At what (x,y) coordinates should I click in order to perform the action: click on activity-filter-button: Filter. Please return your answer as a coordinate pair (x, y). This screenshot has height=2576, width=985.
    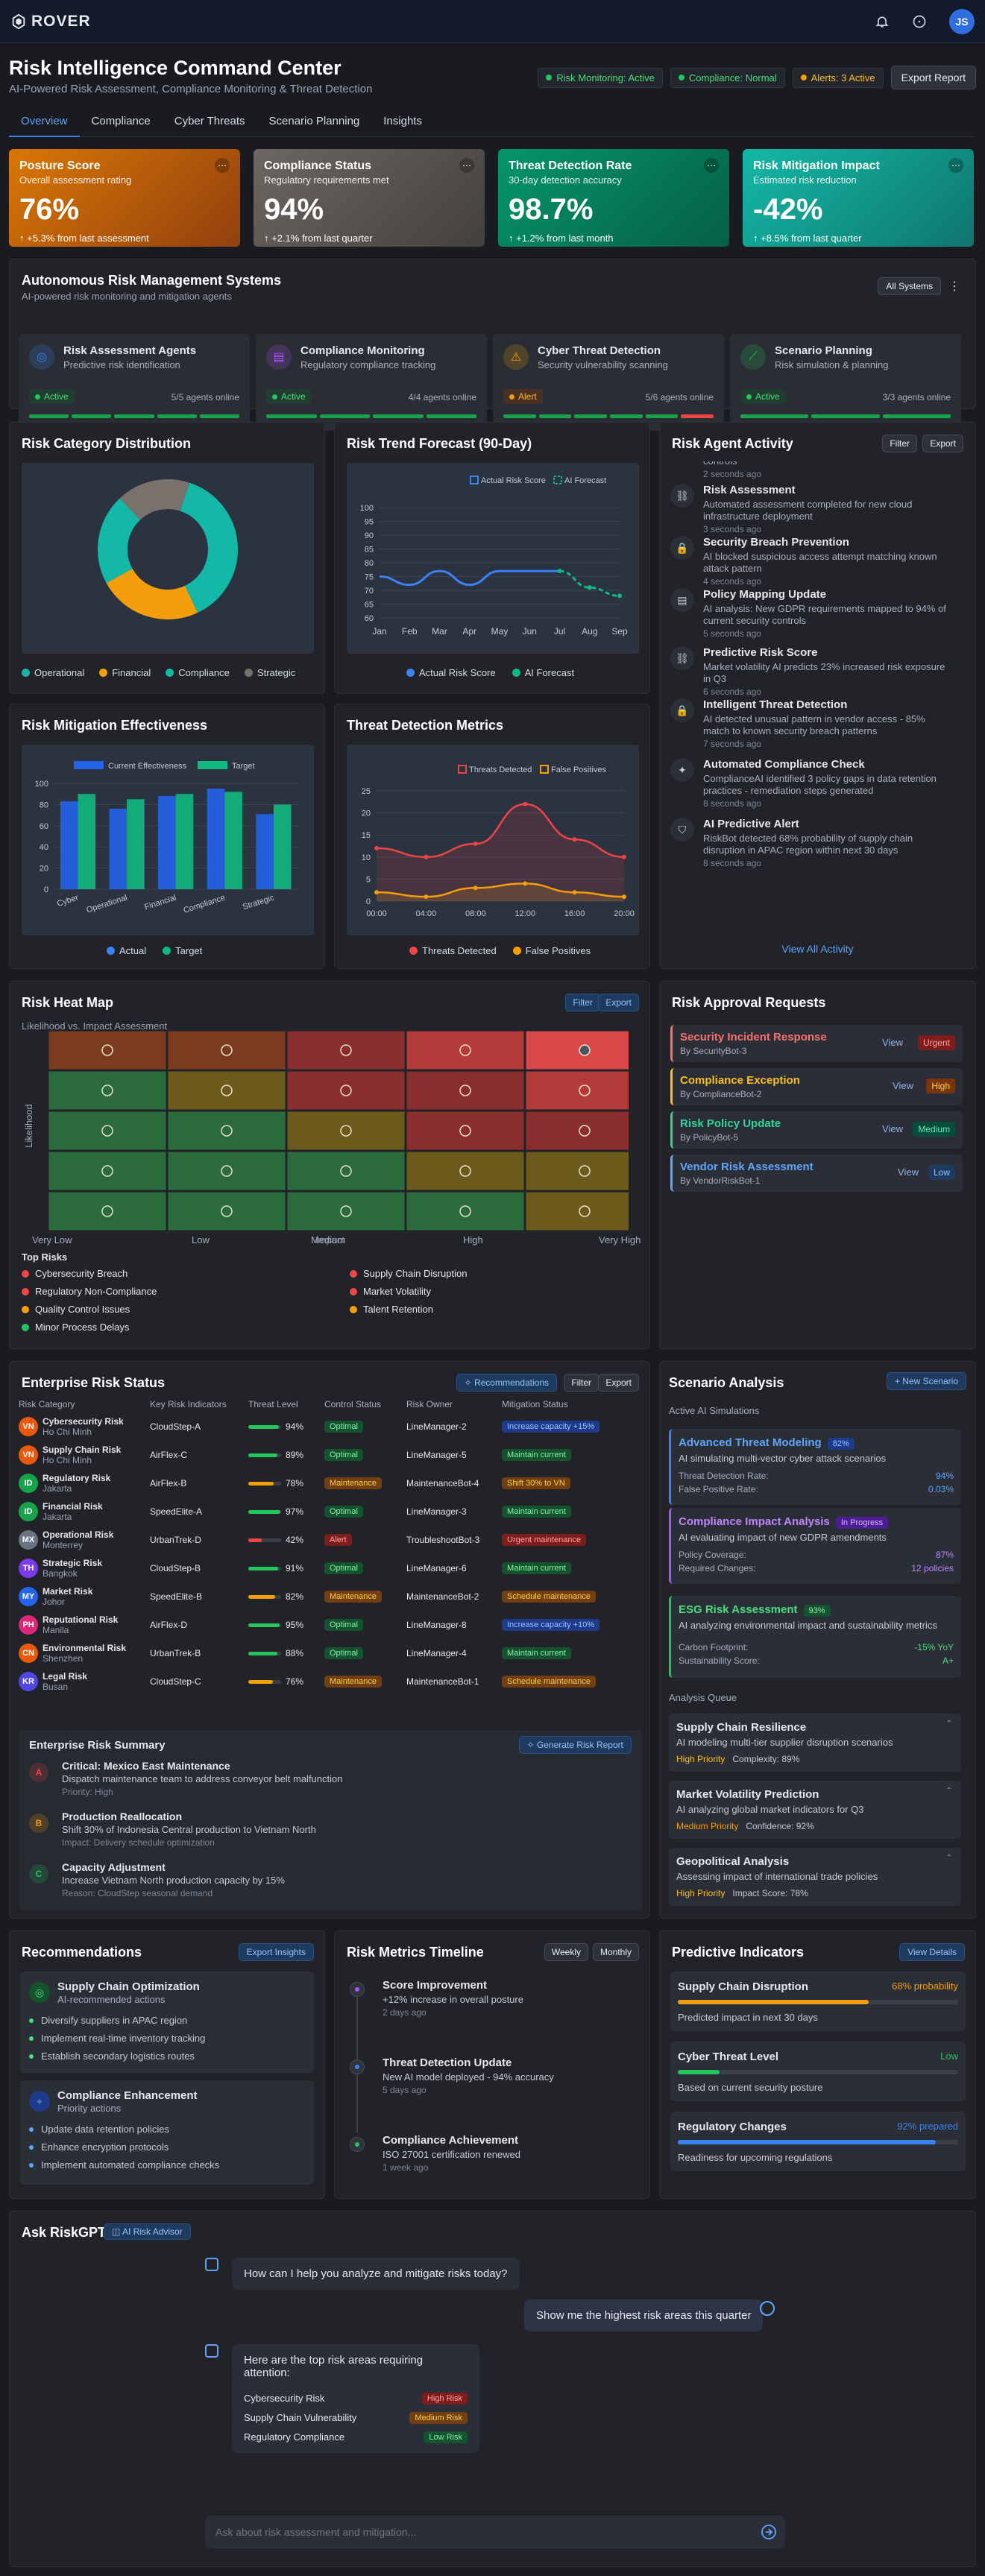
    Looking at the image, I should click on (900, 444).